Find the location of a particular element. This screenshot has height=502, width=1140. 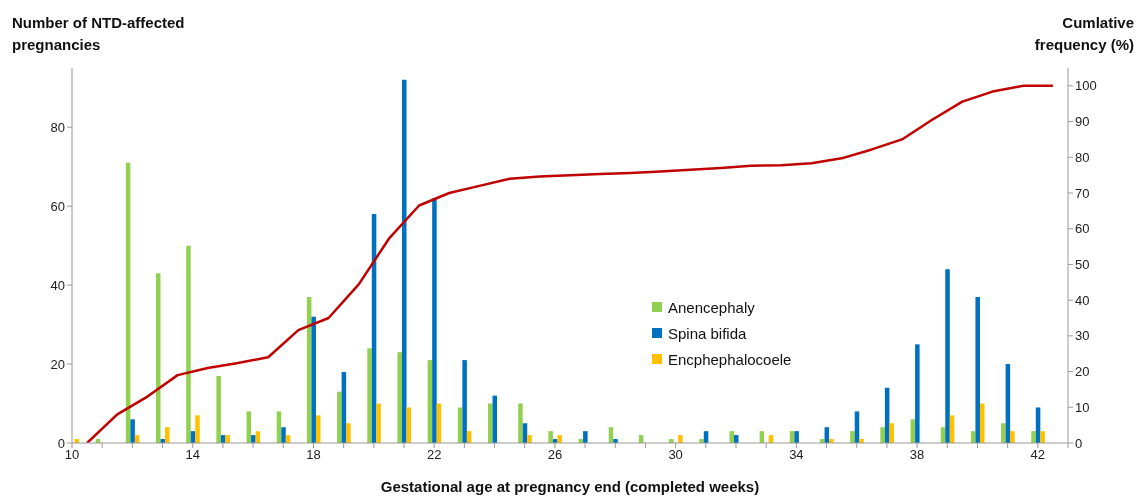

y2-tick-label: 40 is located at coordinates (1082, 300).